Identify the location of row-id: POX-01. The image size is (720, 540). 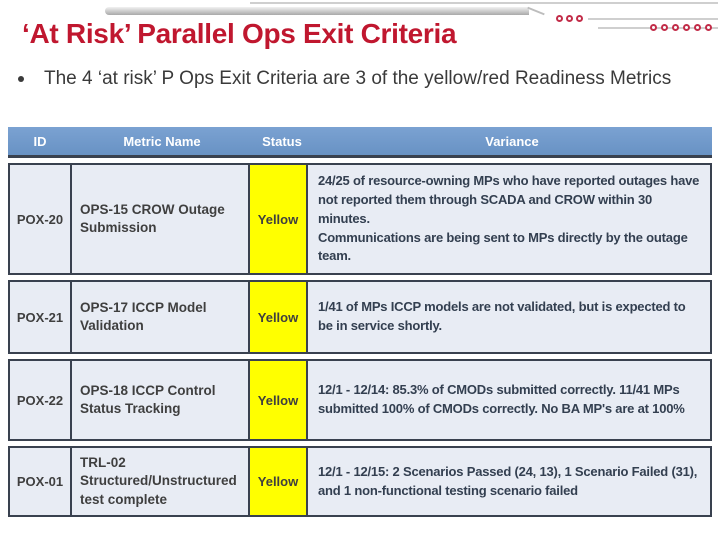
(41, 481).